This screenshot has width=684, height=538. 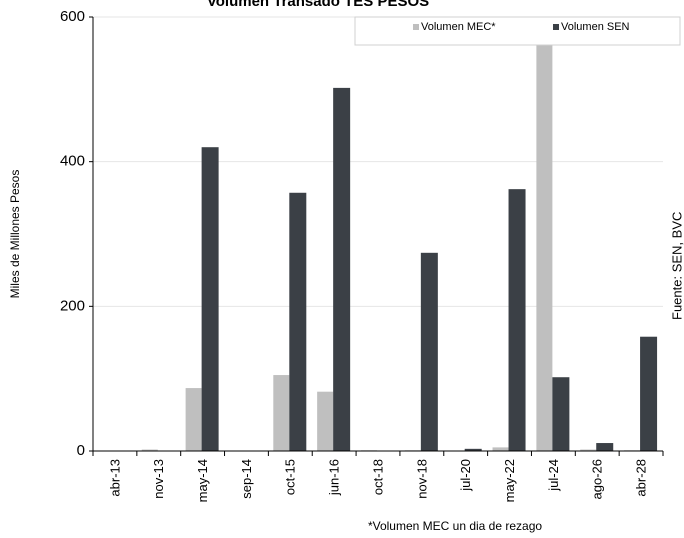 I want to click on y-tick-label: 0, so click(x=81, y=450).